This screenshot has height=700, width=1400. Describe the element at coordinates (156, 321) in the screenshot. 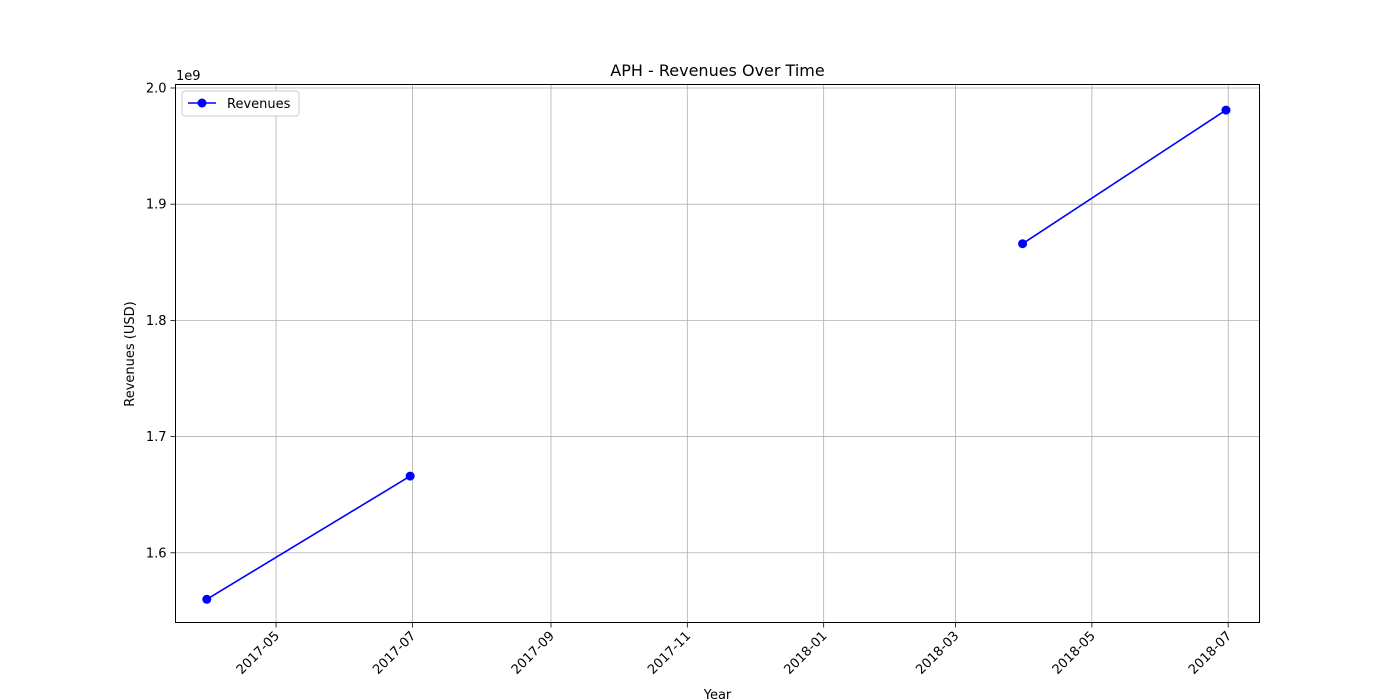

I see `y-tick-label: 1.8` at that location.